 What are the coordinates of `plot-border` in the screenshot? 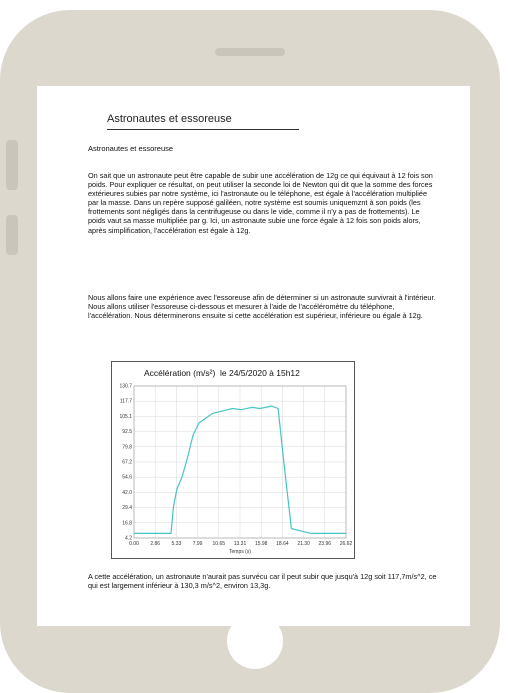 It's located at (240, 462).